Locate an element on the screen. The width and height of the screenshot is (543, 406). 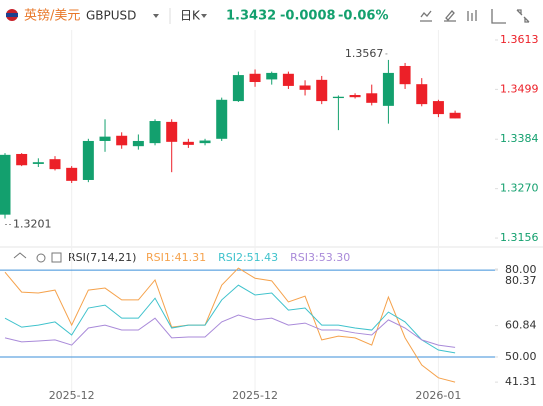
rsi-title: RSI(7,14,21) is located at coordinates (102, 257).